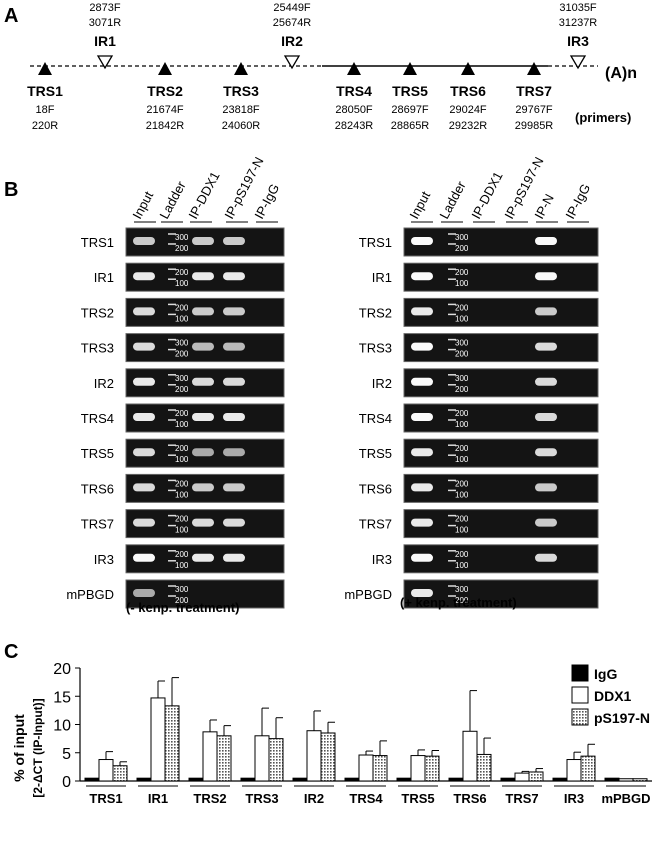 Image resolution: width=661 pixels, height=844 pixels. I want to click on trs-marker-trs7: TRS7 29767F 29985R, so click(534, 97).